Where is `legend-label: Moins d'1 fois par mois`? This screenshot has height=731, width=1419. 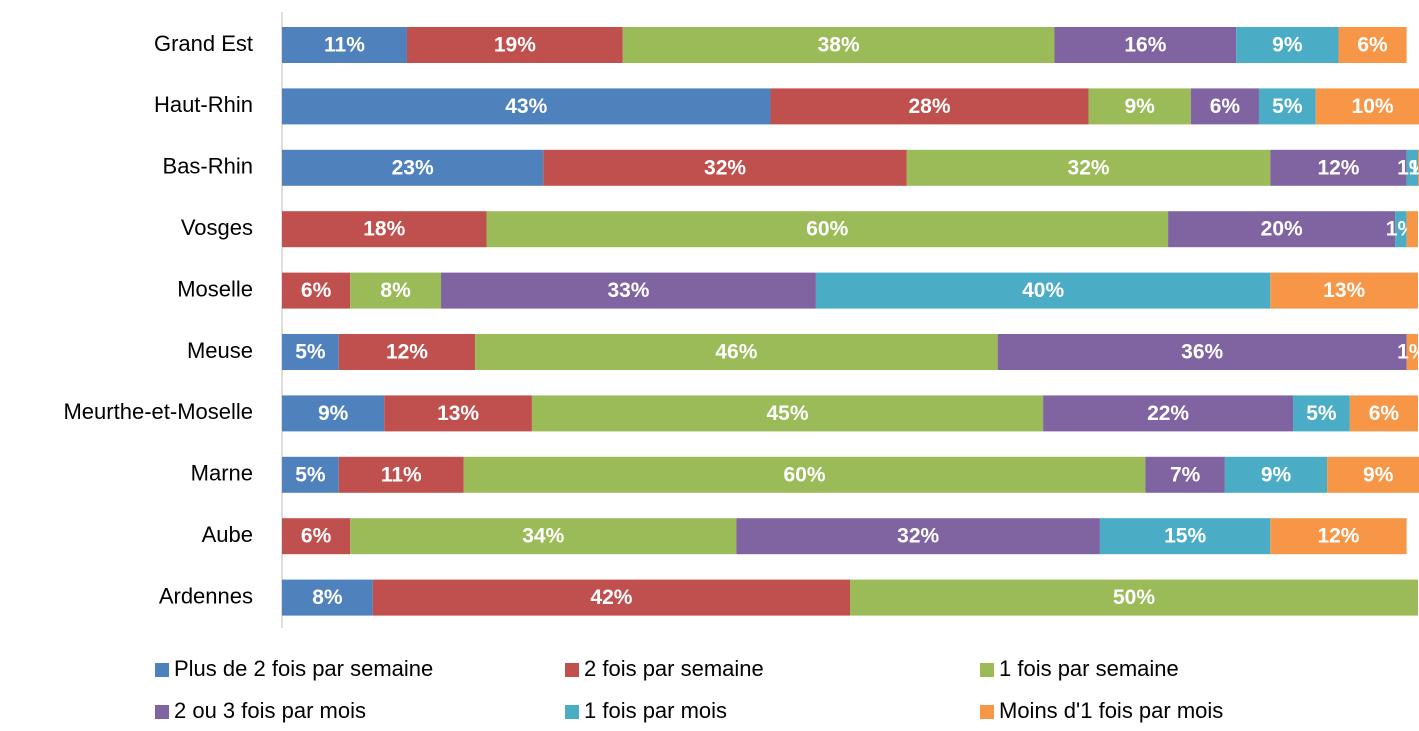
legend-label: Moins d'1 fois par mois is located at coordinates (1111, 710).